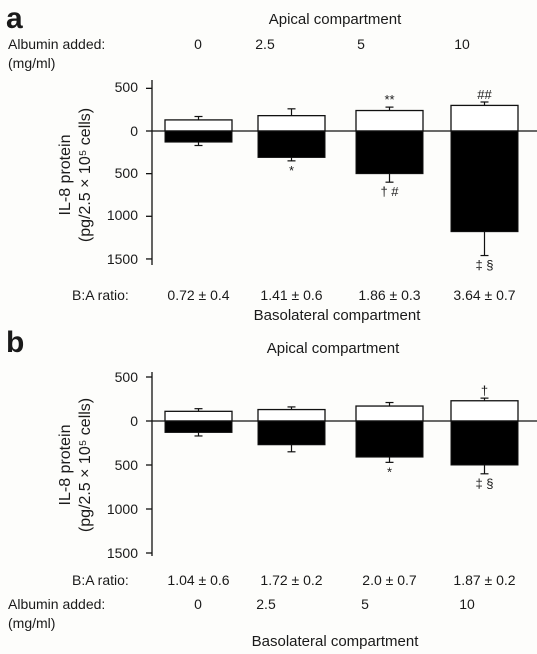 This screenshot has height=654, width=537. What do you see at coordinates (265, 44) in the screenshot?
I see `panel-a-category-label: 2.5` at bounding box center [265, 44].